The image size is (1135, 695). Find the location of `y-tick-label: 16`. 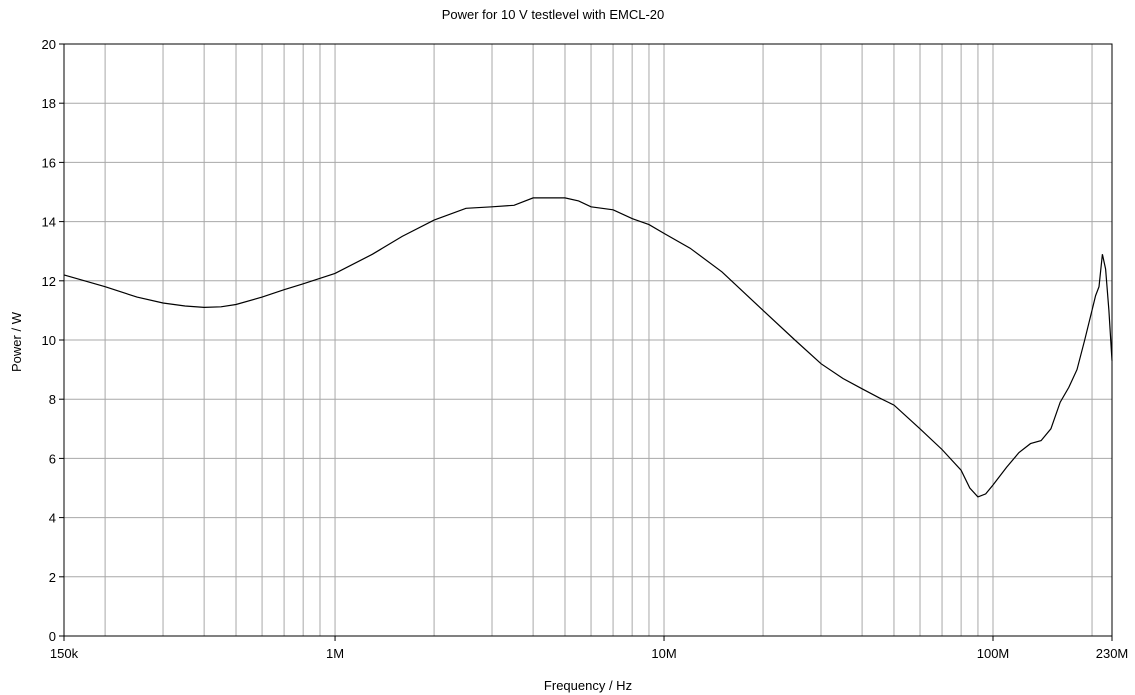

y-tick-label: 16 is located at coordinates (49, 162).